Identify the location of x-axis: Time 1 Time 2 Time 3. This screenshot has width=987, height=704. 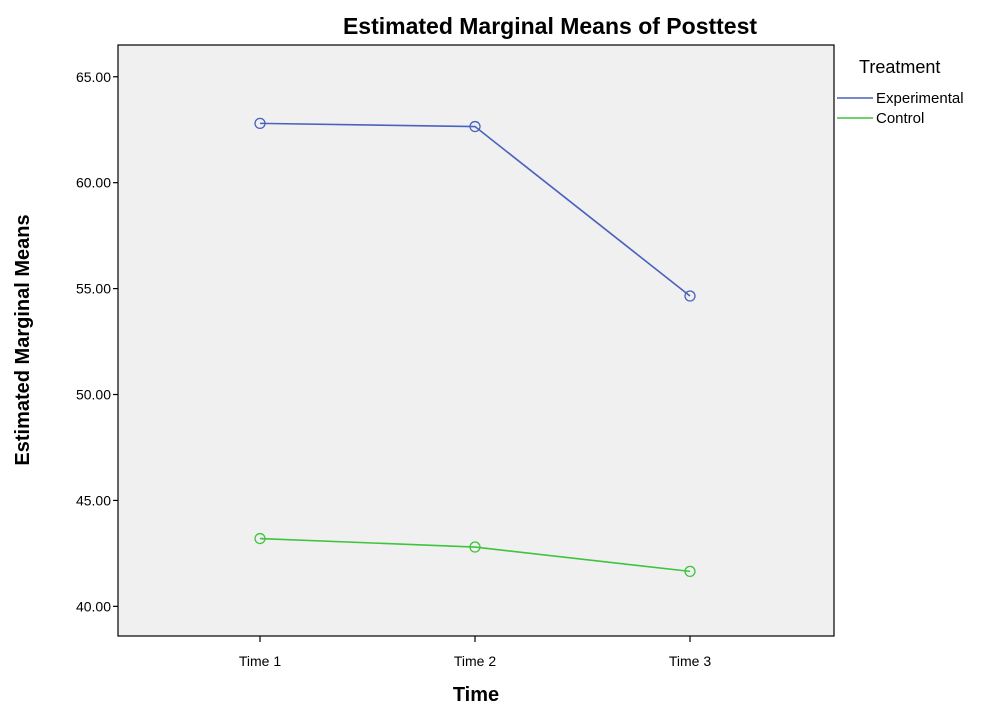
(475, 652).